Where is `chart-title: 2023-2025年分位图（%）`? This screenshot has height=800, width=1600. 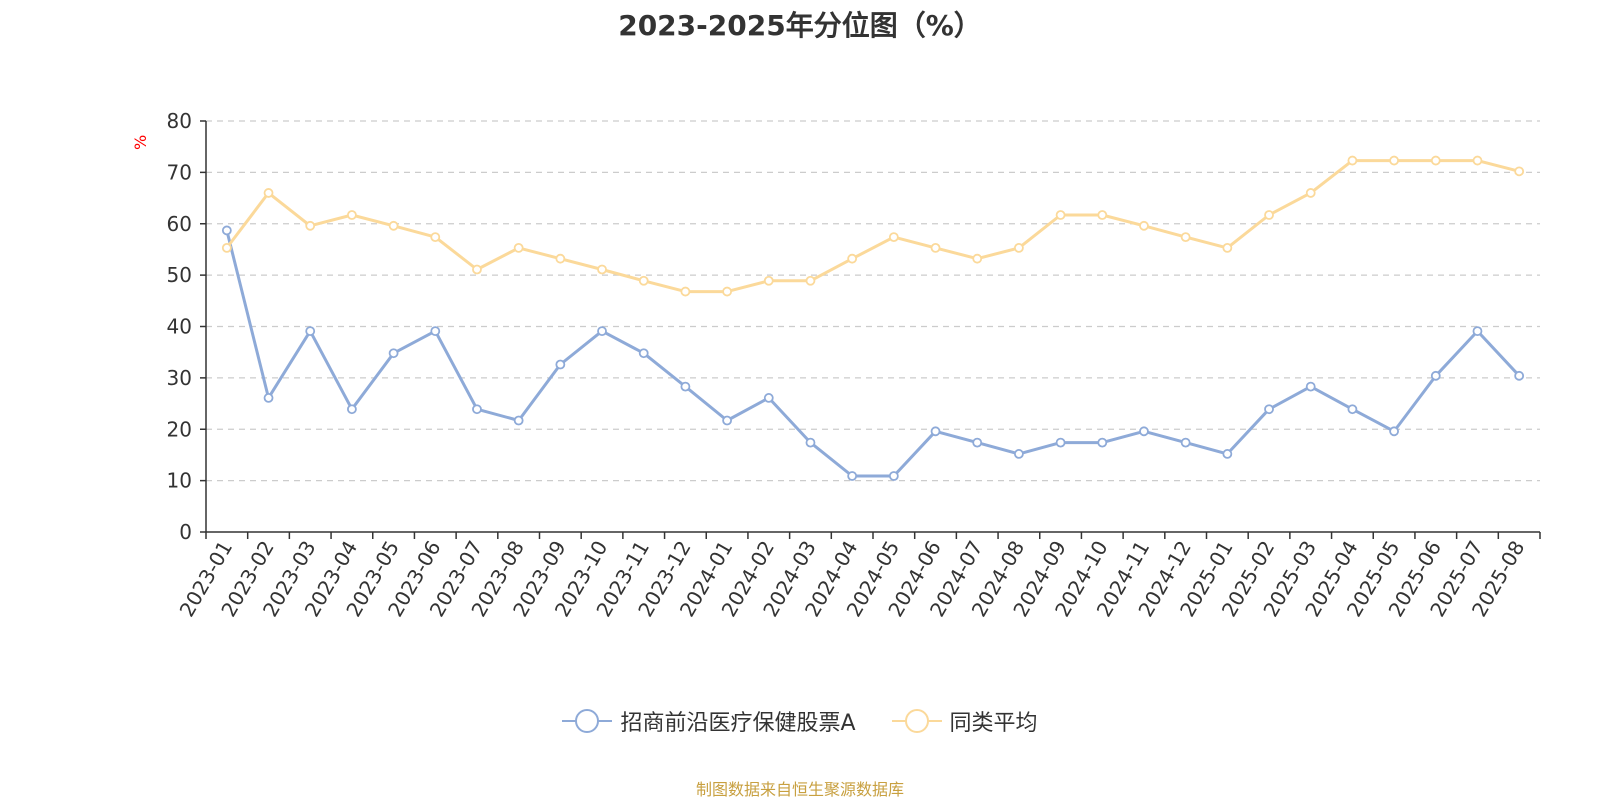 chart-title: 2023-2025年分位图（%） is located at coordinates (800, 25).